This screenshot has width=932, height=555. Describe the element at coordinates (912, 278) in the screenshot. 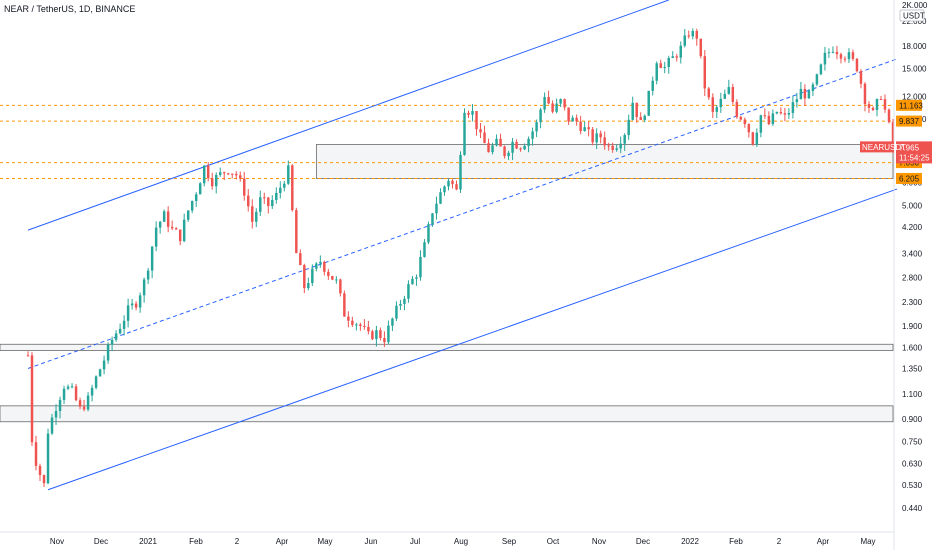

I see `y-tick-label: 2.800` at that location.